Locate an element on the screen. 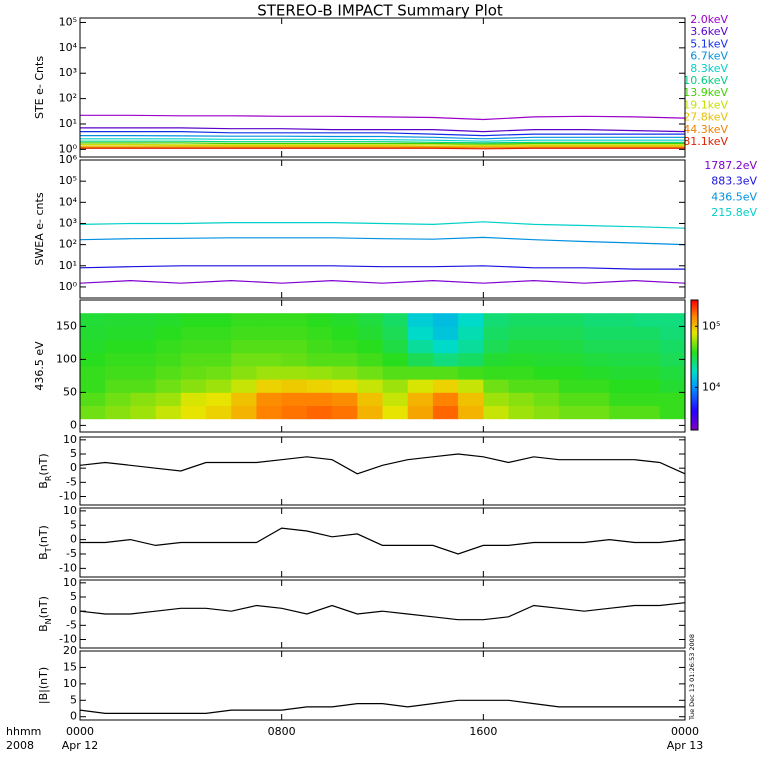 The height and width of the screenshot is (780, 780). colorbar-tick-label: 10⁵ is located at coordinates (711, 325).